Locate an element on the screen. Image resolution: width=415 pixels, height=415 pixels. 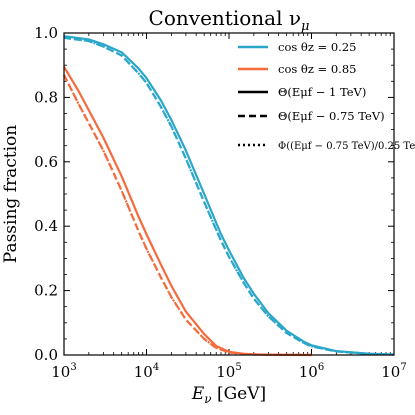
x-tick-label: 10³ is located at coordinates (63, 371).